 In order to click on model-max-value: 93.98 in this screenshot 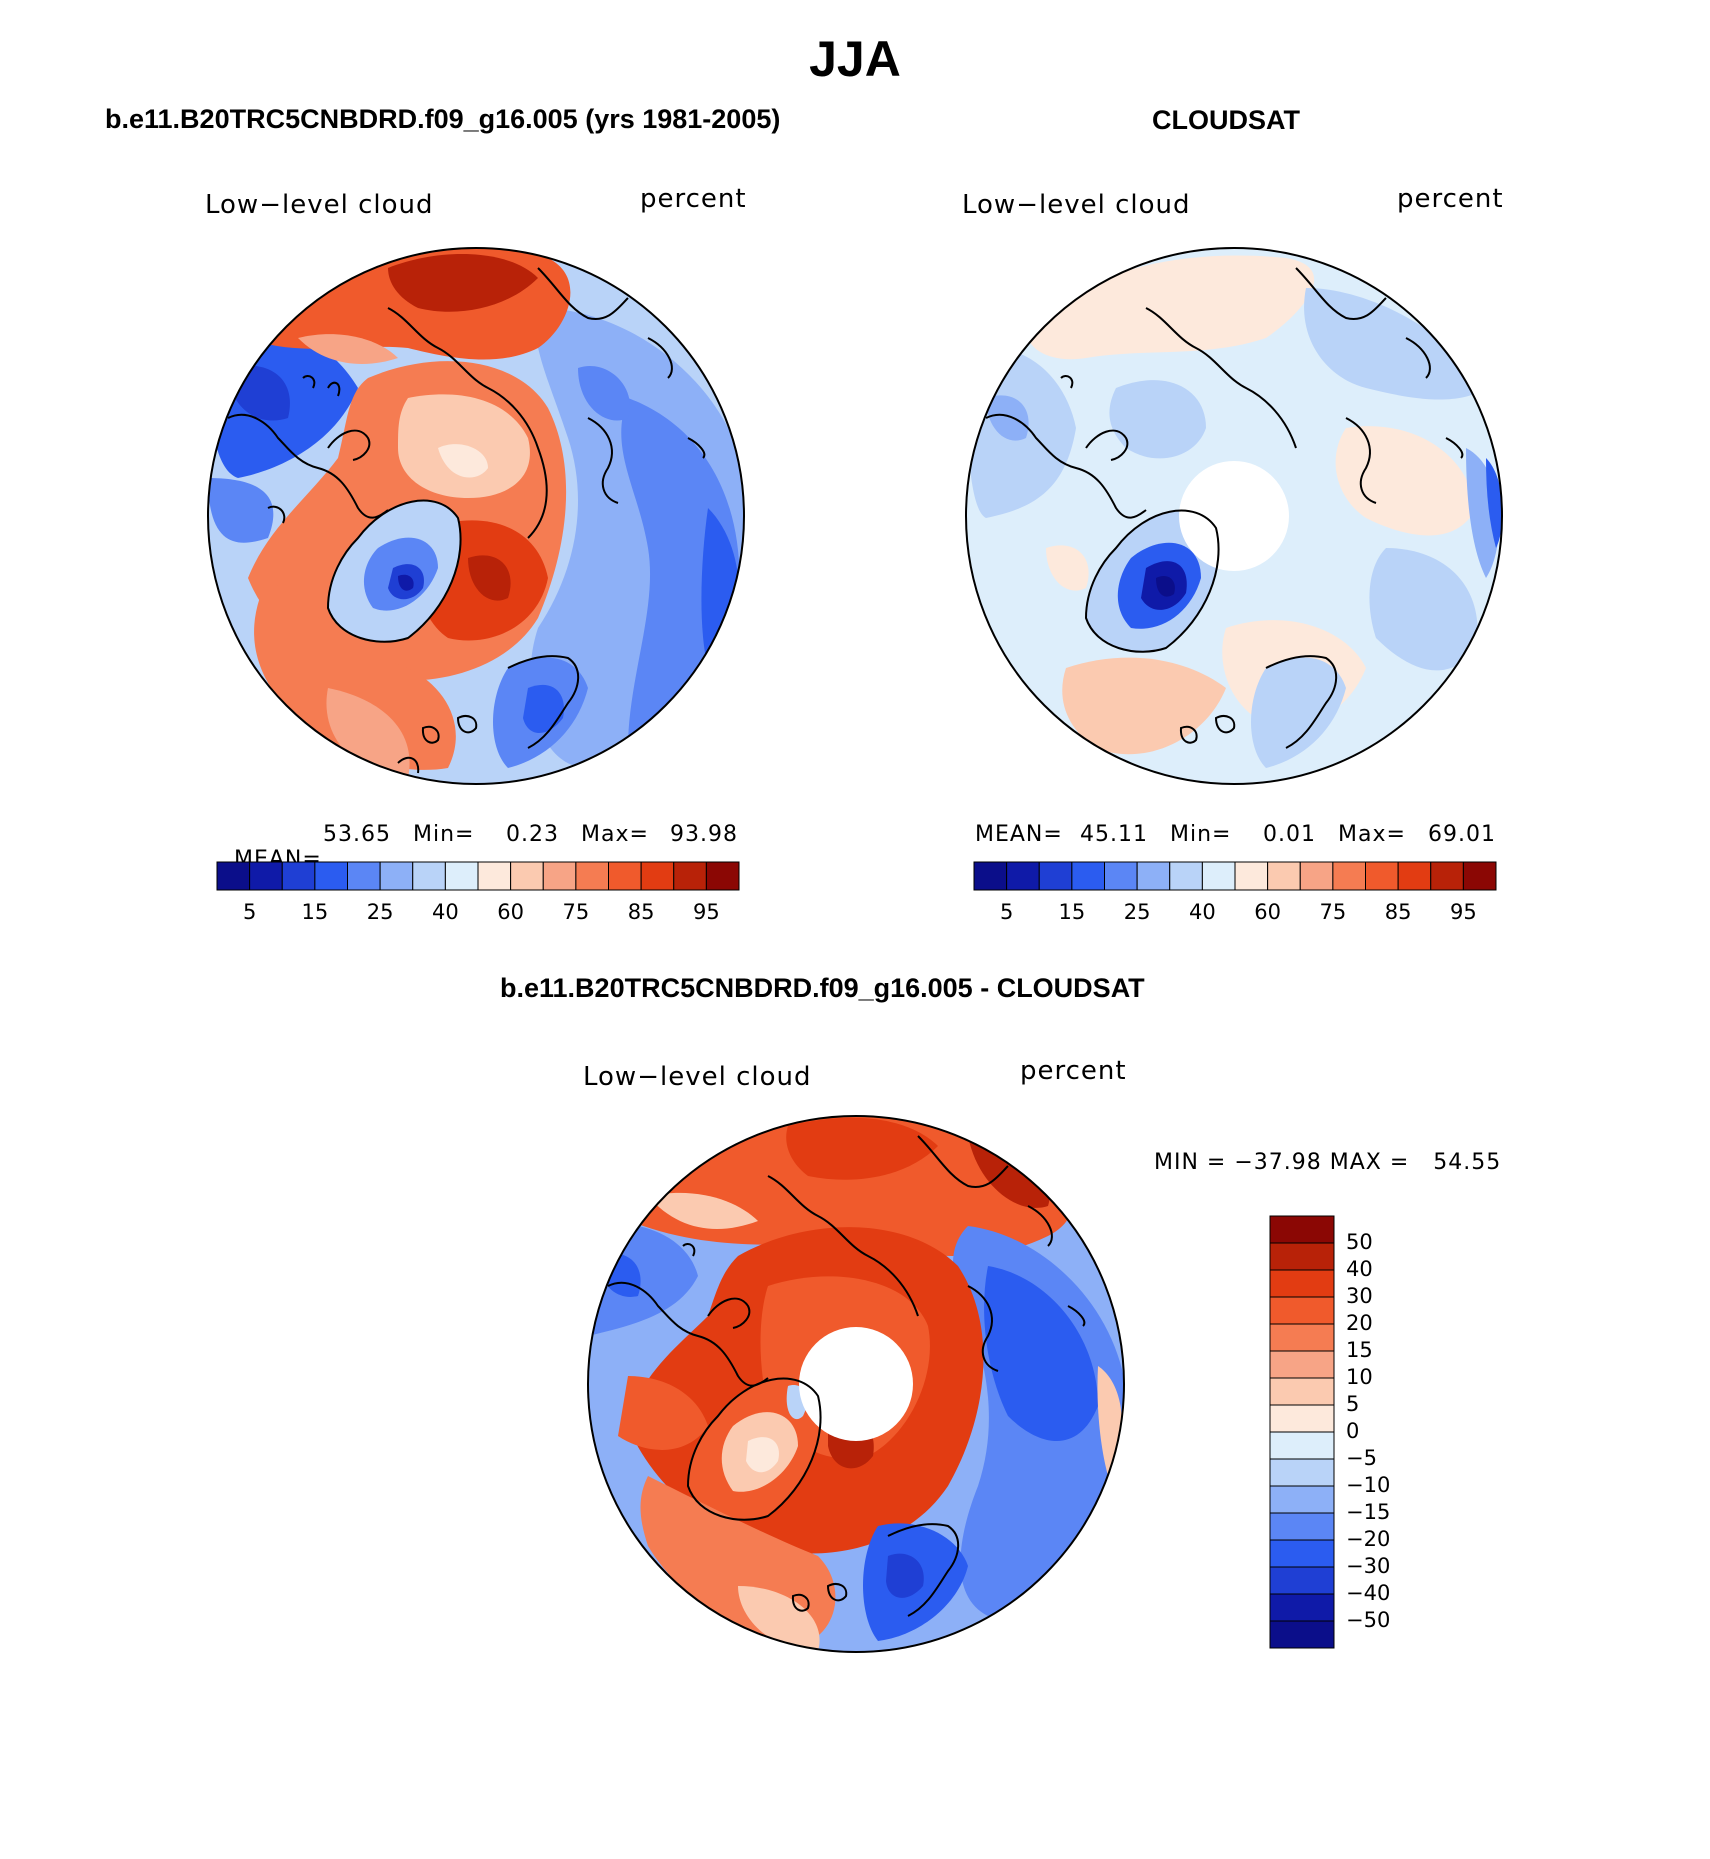, I will do `click(704, 834)`.